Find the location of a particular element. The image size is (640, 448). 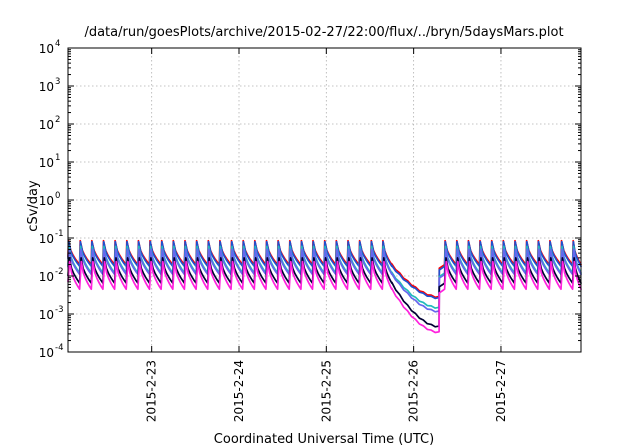

y-tick-label: 10 -3 is located at coordinates (51, 313).